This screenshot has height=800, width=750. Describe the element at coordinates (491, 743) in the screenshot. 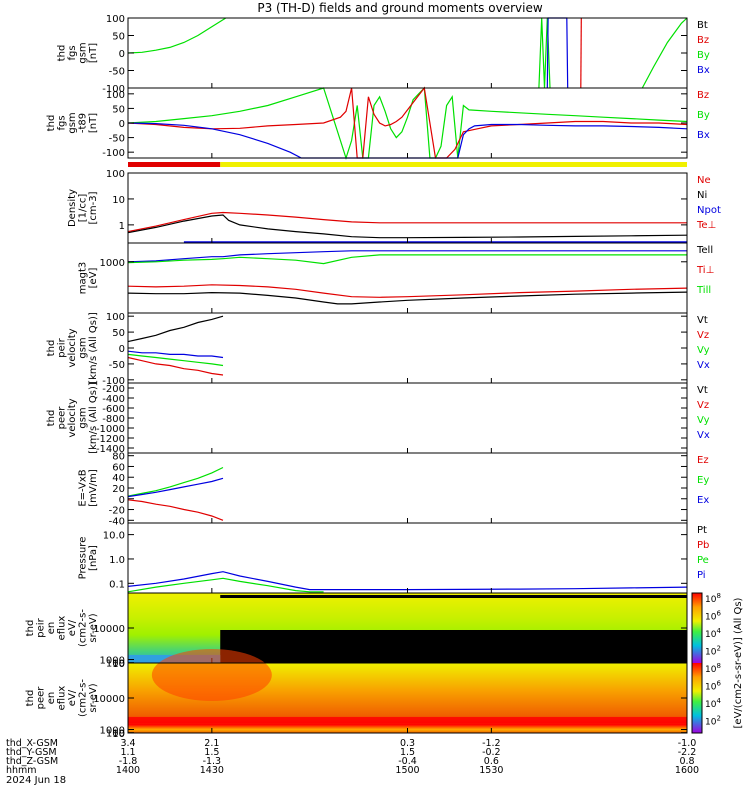

I see `x-row-value: -1.2` at that location.